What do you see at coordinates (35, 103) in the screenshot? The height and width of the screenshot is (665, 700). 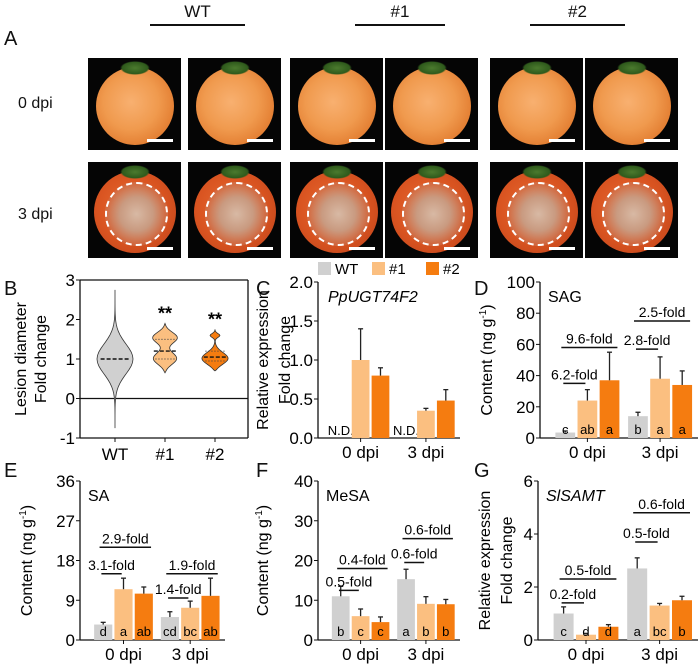 I see `row-label-0dpi: 0 dpi` at bounding box center [35, 103].